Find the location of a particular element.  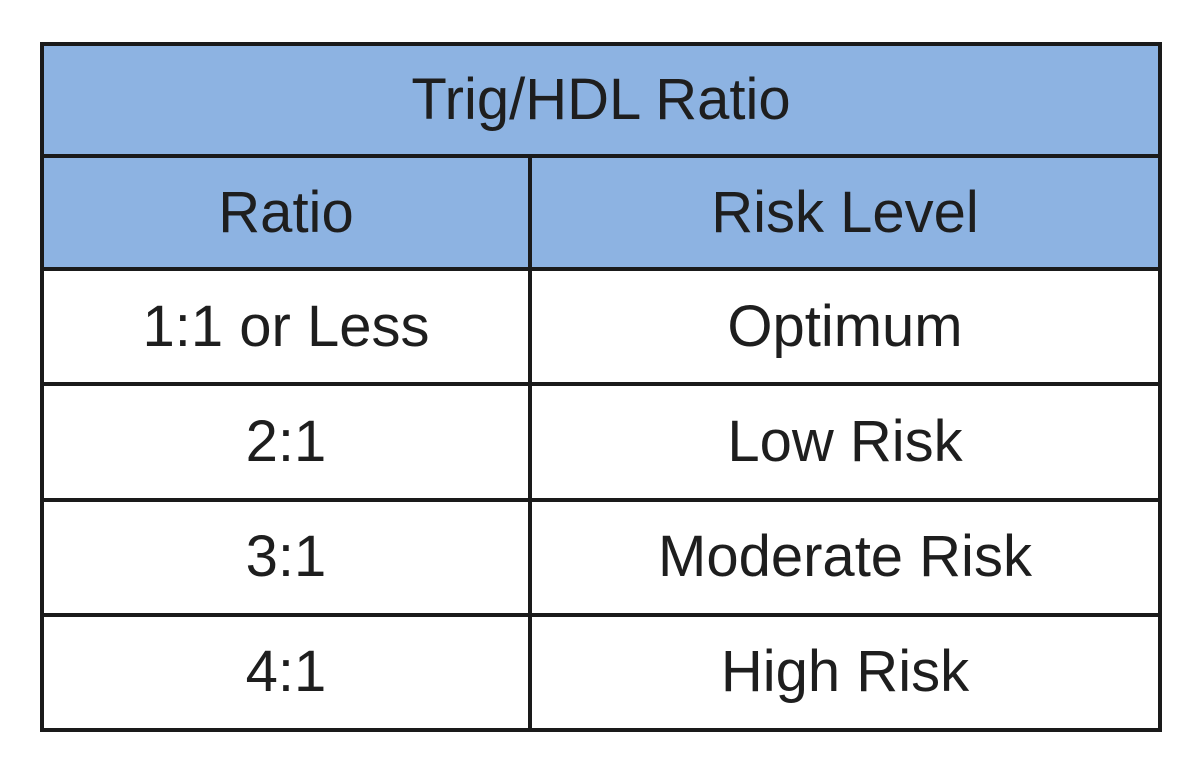

column-header: Ratio is located at coordinates (286, 213).